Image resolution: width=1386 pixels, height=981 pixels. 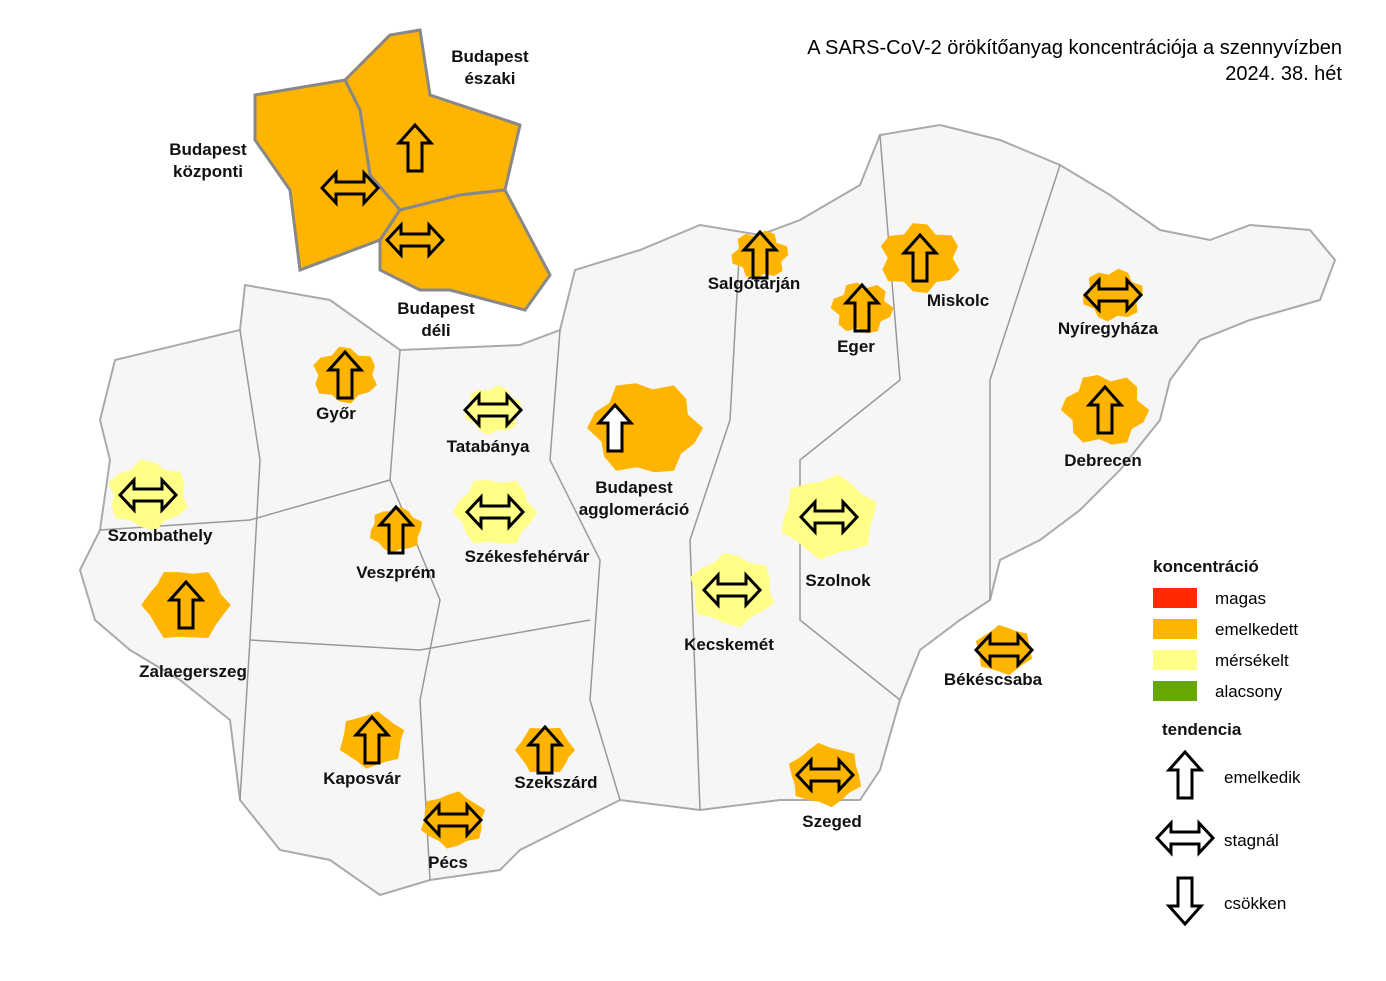 What do you see at coordinates (832, 821) in the screenshot?
I see `site-label: Szeged` at bounding box center [832, 821].